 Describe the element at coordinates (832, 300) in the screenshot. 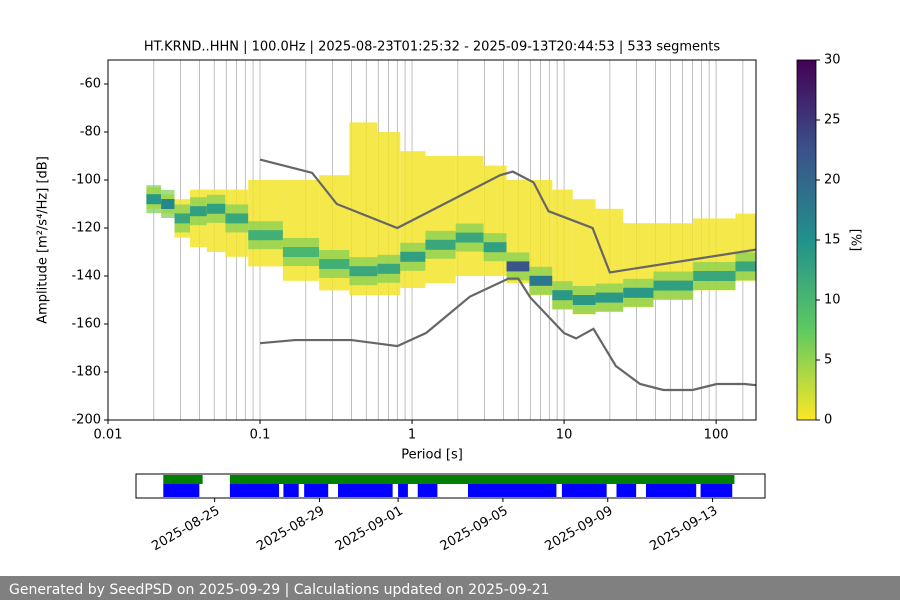

I see `colorbar-tick-label: 10` at that location.